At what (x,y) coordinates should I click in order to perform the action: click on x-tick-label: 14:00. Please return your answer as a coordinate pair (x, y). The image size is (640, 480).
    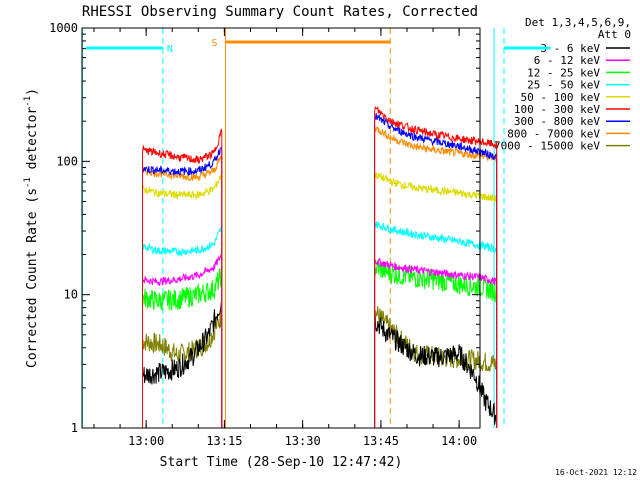
    Looking at the image, I should click on (459, 441).